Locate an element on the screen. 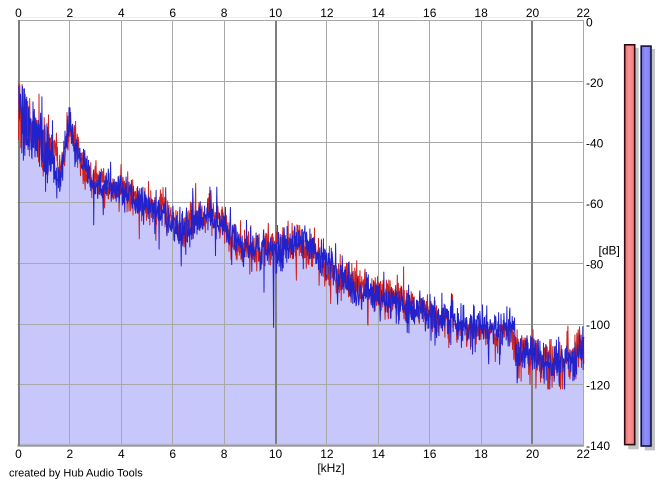 This screenshot has width=665, height=486. svg-text: -60 is located at coordinates (595, 204).